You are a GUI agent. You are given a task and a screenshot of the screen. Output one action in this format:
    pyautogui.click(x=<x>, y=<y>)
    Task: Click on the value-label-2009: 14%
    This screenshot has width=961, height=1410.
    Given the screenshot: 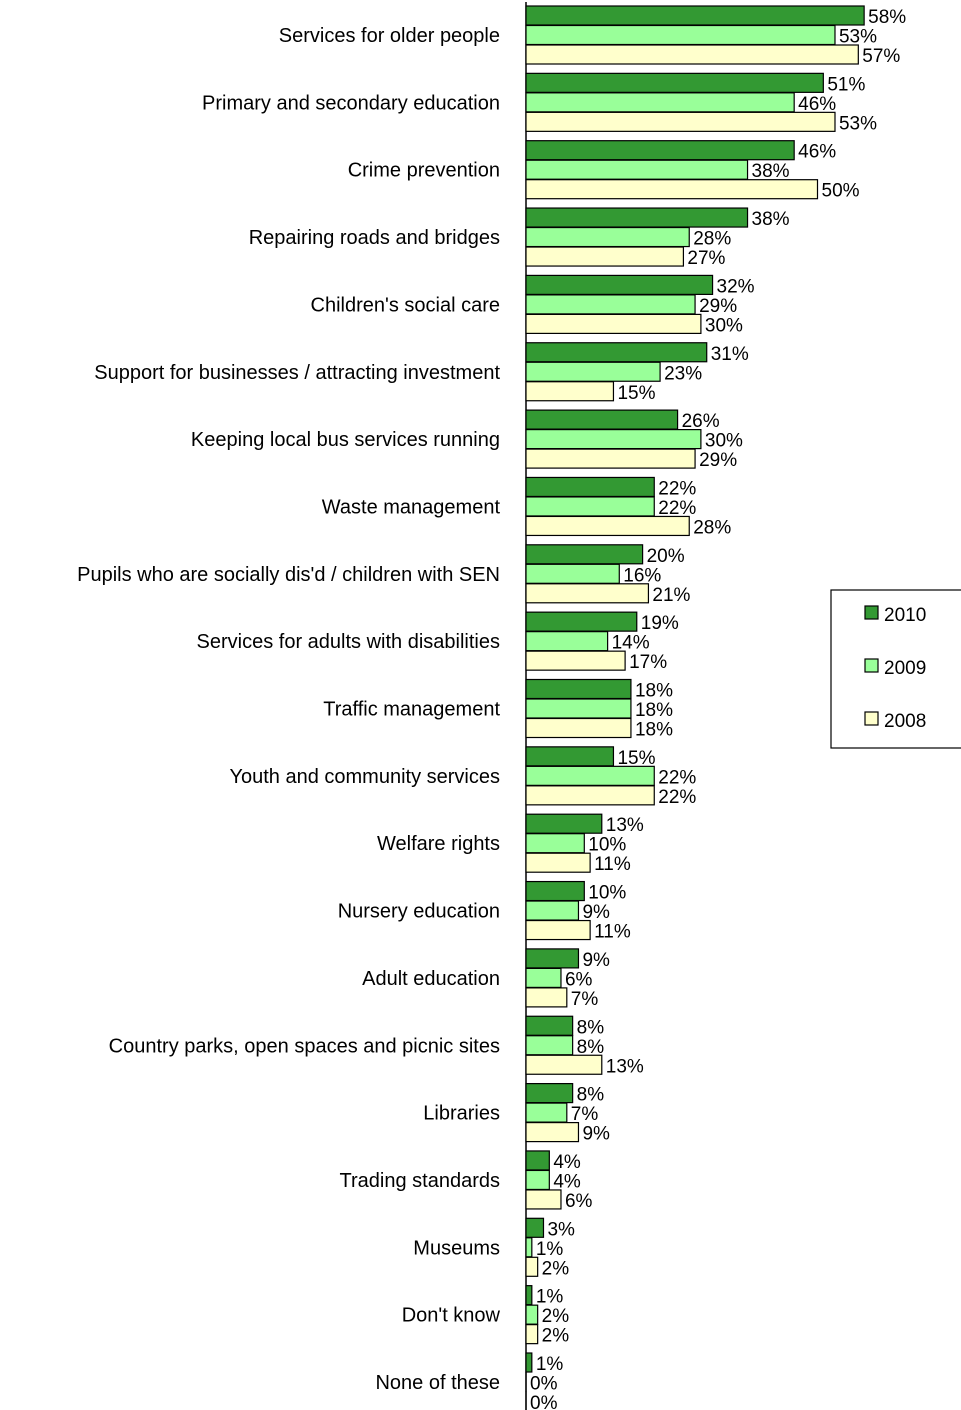 What is the action you would take?
    pyautogui.click(x=631, y=643)
    